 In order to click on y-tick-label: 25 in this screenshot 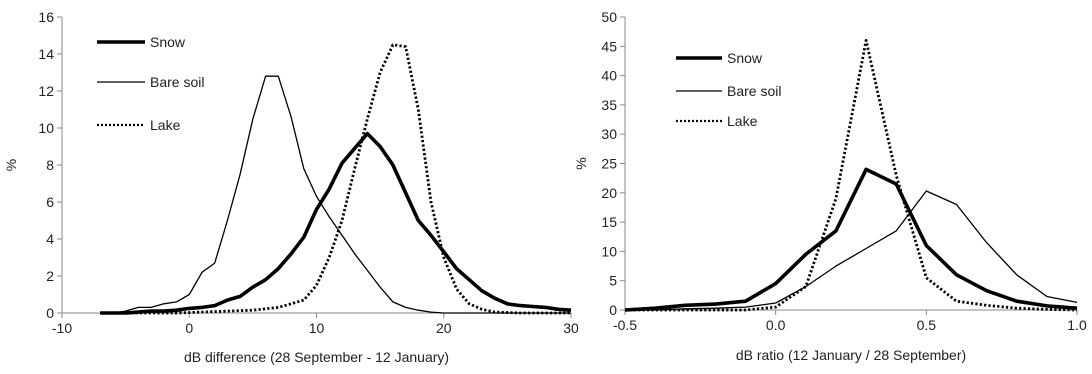, I will do `click(609, 164)`.